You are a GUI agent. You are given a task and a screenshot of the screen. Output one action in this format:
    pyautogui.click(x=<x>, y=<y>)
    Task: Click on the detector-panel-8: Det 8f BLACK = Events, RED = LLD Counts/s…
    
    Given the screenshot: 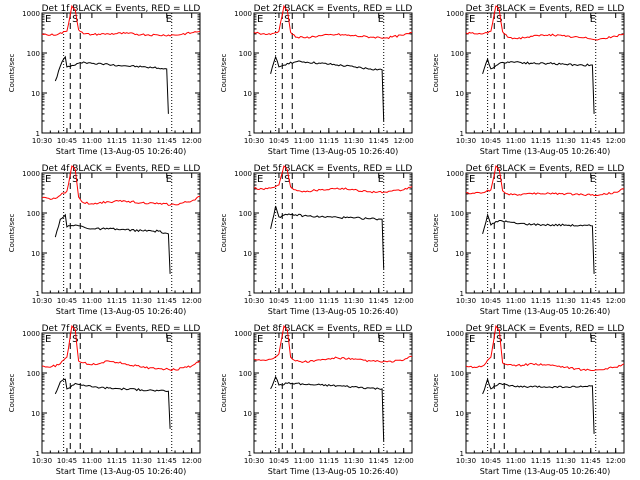 What is the action you would take?
    pyautogui.click(x=317, y=400)
    